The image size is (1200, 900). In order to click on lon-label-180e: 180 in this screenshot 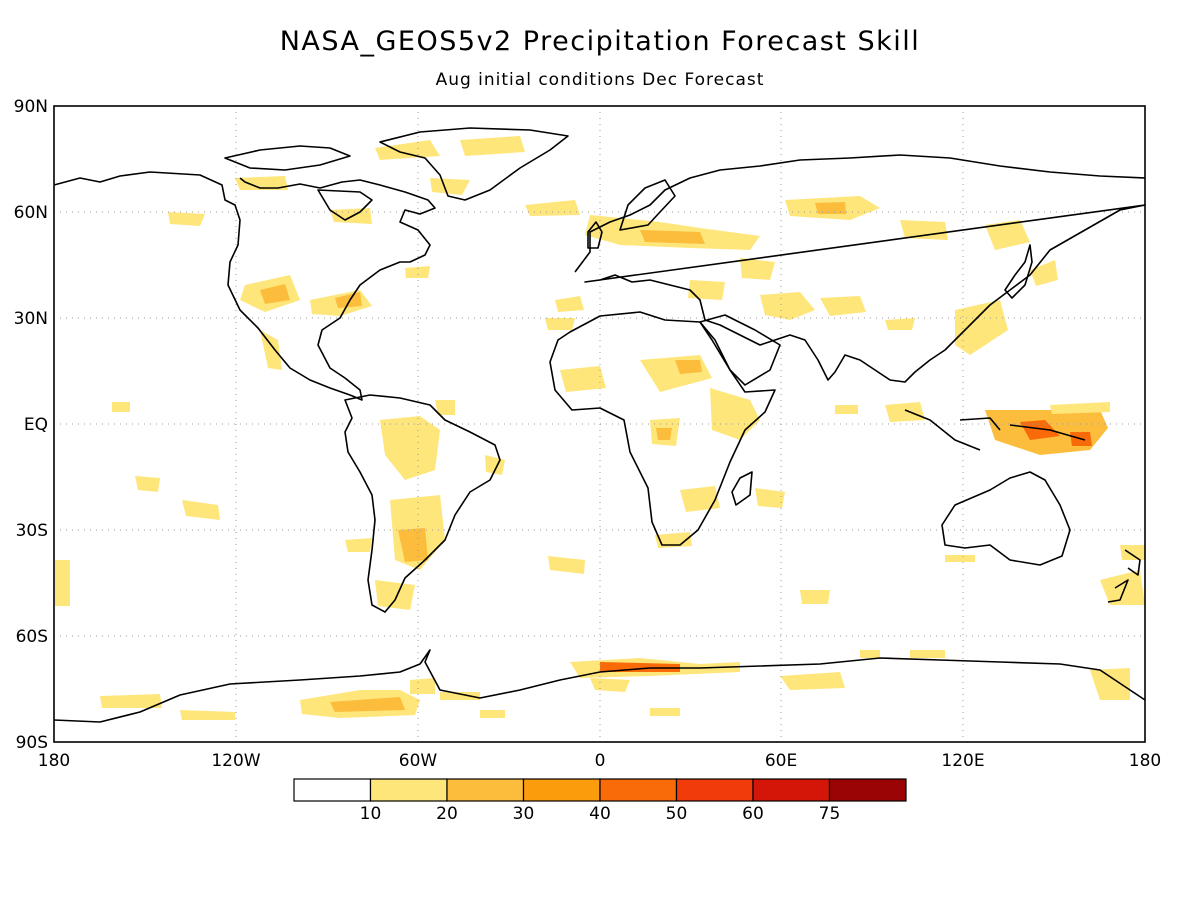, I will do `click(1145, 761)`.